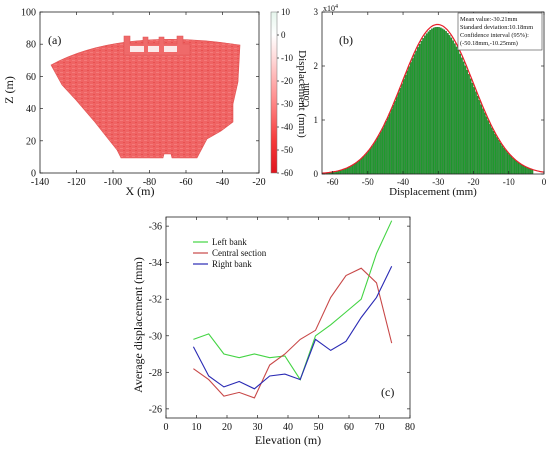 This screenshot has height=450, width=550. Describe the element at coordinates (387, 392) in the screenshot. I see `panel-c-label: (c)` at that location.